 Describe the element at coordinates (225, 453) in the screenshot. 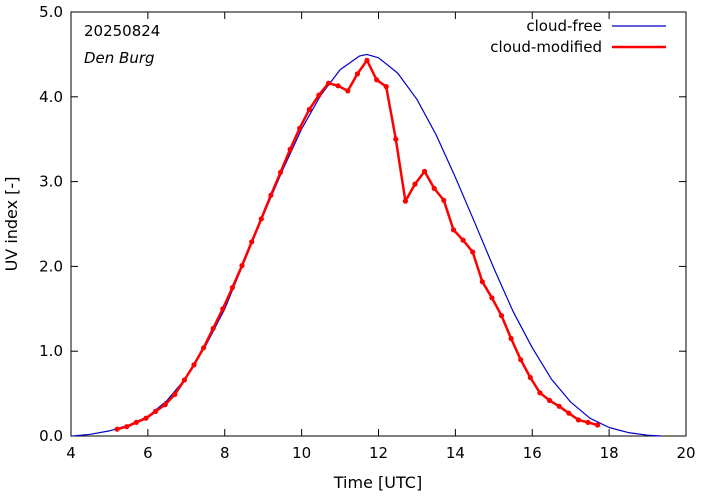

I see `x-tick-label: 8` at that location.